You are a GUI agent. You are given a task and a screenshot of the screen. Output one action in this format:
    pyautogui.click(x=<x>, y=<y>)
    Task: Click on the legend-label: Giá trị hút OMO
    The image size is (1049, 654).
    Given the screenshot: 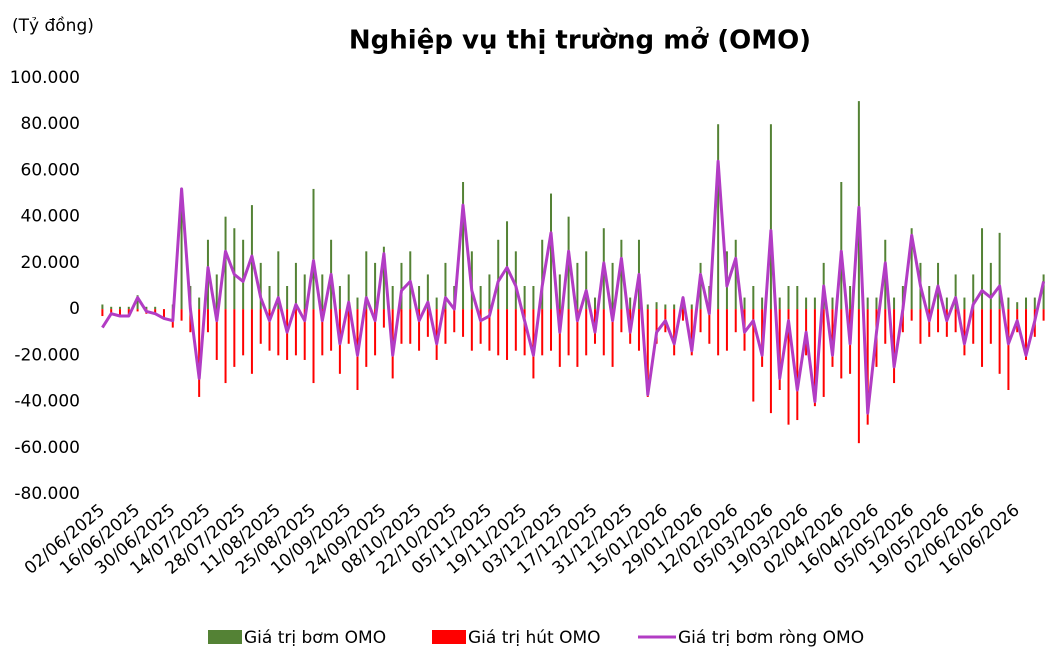 What is the action you would take?
    pyautogui.click(x=534, y=638)
    